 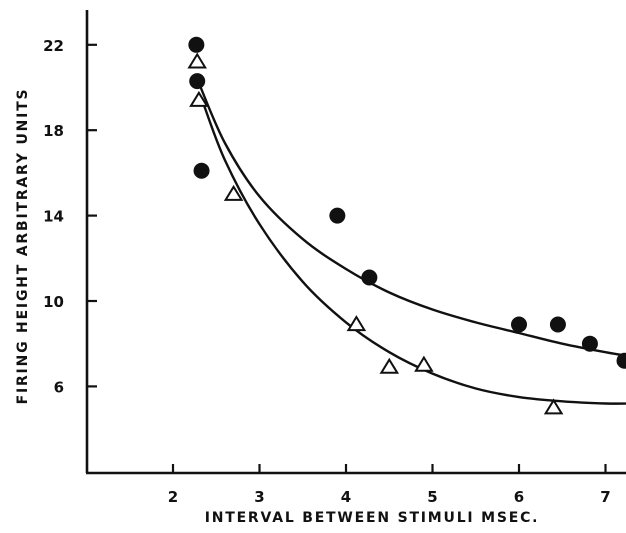 I want to click on x-tick-label: 4, so click(x=346, y=497).